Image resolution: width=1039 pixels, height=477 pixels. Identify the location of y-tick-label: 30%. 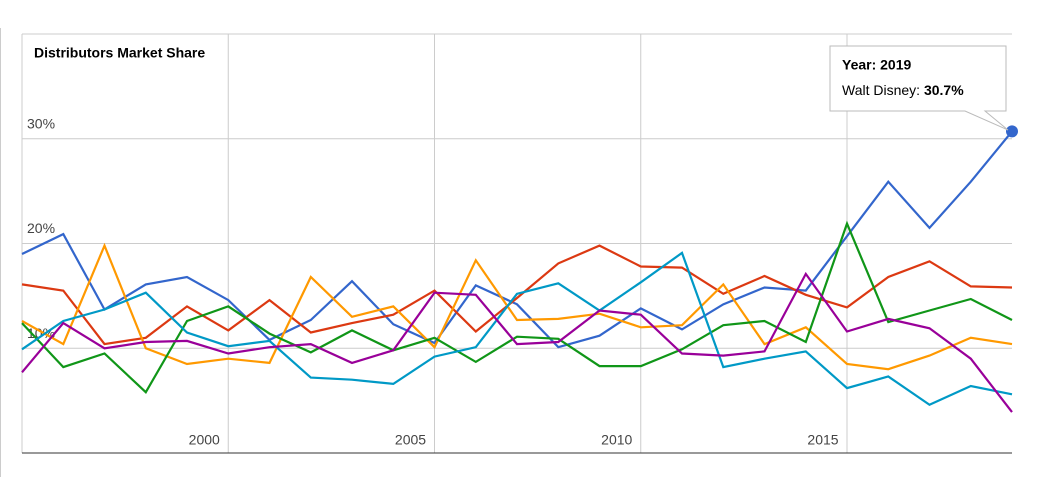
(41, 123).